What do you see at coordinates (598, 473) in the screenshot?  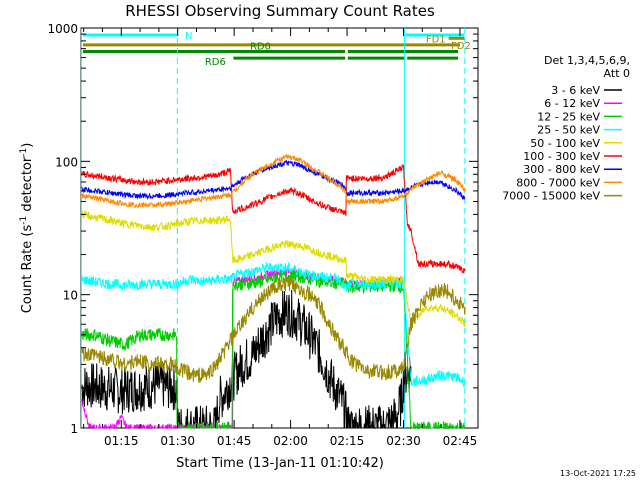 I see `footer-timestamp: 13-Oct-2021 17:25` at bounding box center [598, 473].